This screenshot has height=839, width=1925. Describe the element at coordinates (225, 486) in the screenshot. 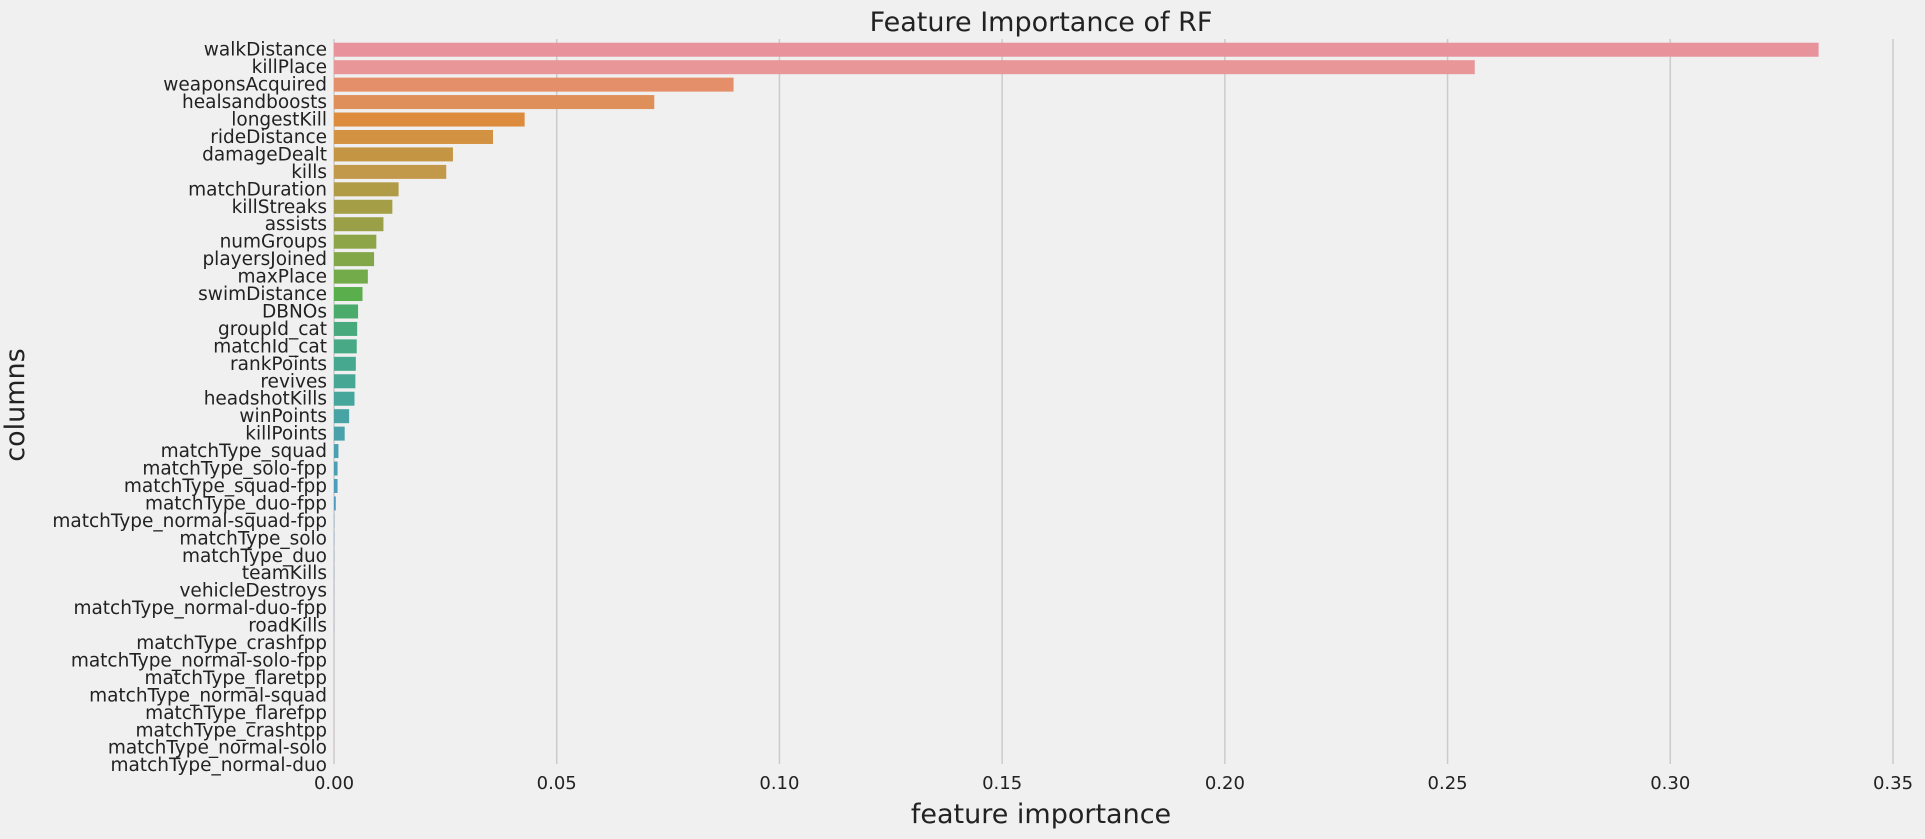

I see `y-tick-label: matchType_squad-fpp` at that location.